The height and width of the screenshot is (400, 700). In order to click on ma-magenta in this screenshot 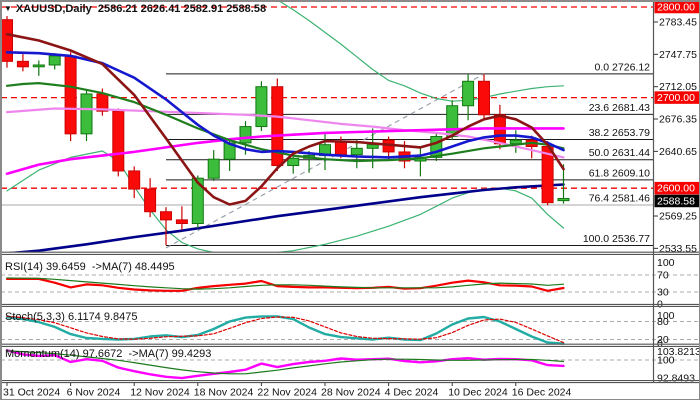, I will do `click(285, 151)`.